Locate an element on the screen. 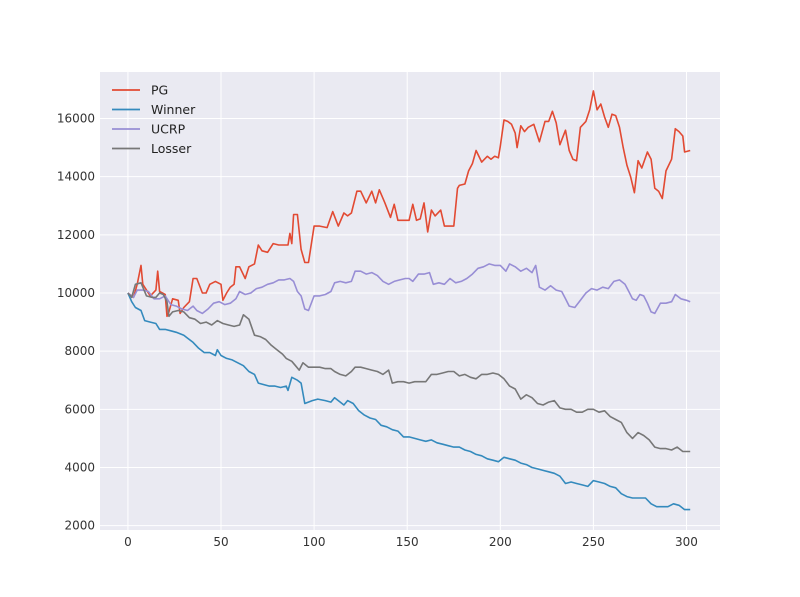 The image size is (800, 597). y-tick-label: 14000 is located at coordinates (76, 177).